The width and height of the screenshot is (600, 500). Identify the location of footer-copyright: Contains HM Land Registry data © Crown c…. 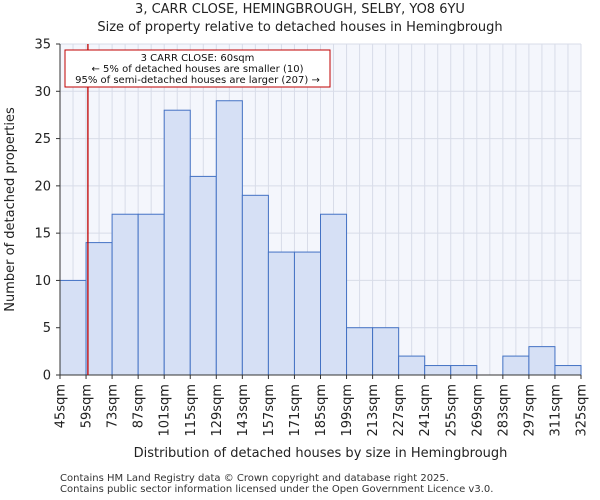
(254, 478).